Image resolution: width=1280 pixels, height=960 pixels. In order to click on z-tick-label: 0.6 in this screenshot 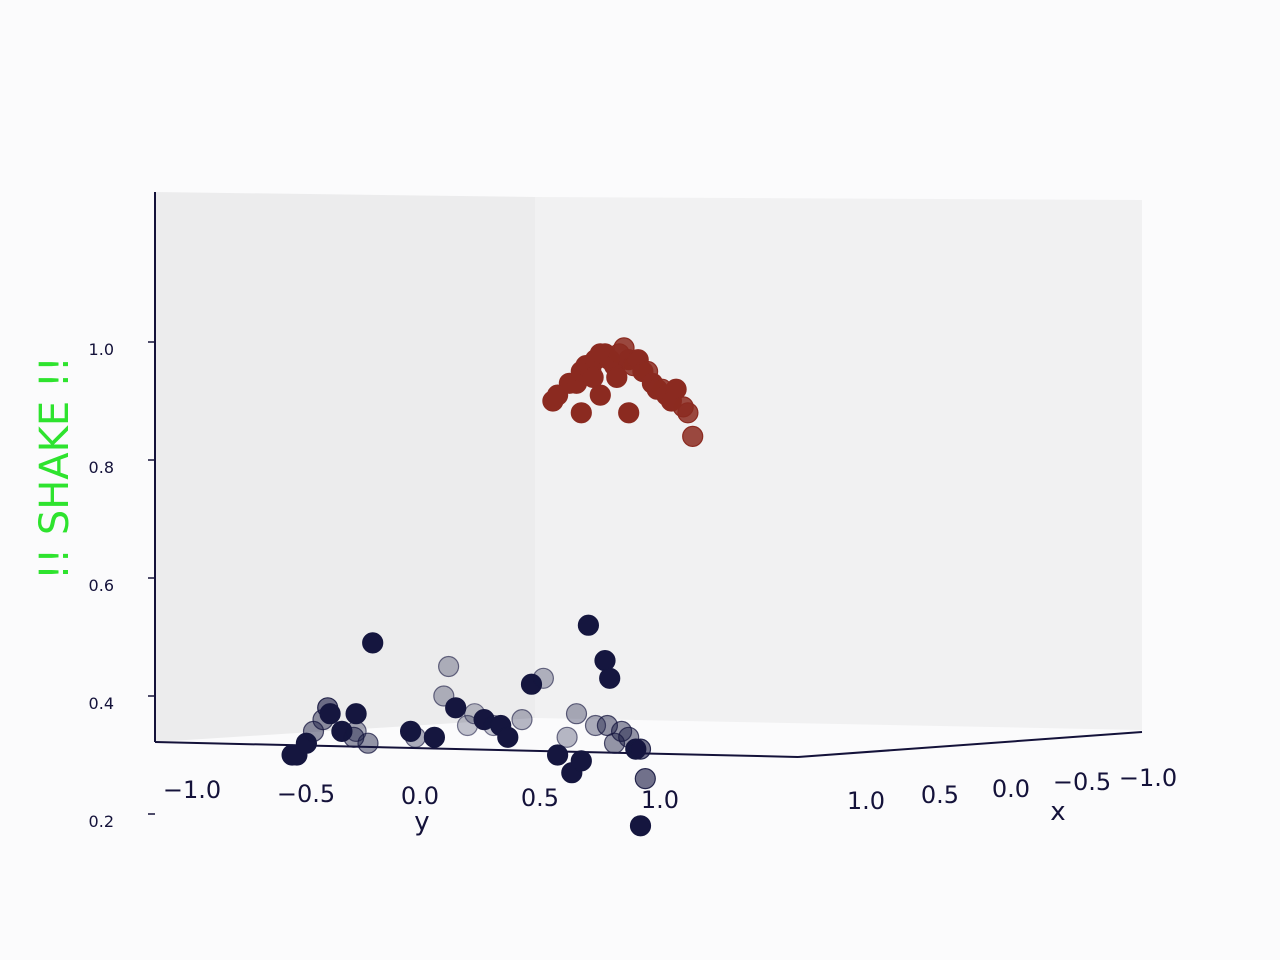, I will do `click(101, 585)`.